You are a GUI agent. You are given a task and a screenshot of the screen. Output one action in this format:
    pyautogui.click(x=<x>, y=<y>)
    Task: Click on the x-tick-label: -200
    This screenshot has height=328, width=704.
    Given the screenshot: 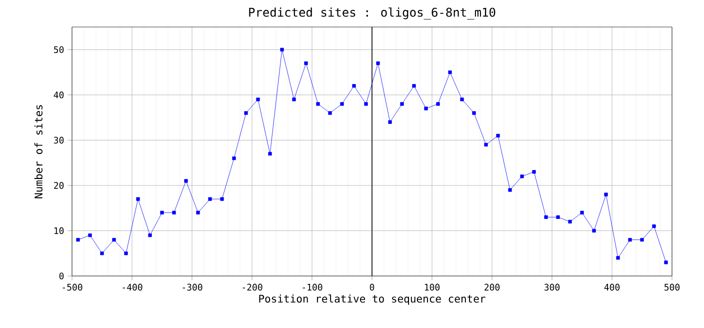 What is the action you would take?
    pyautogui.click(x=252, y=287)
    